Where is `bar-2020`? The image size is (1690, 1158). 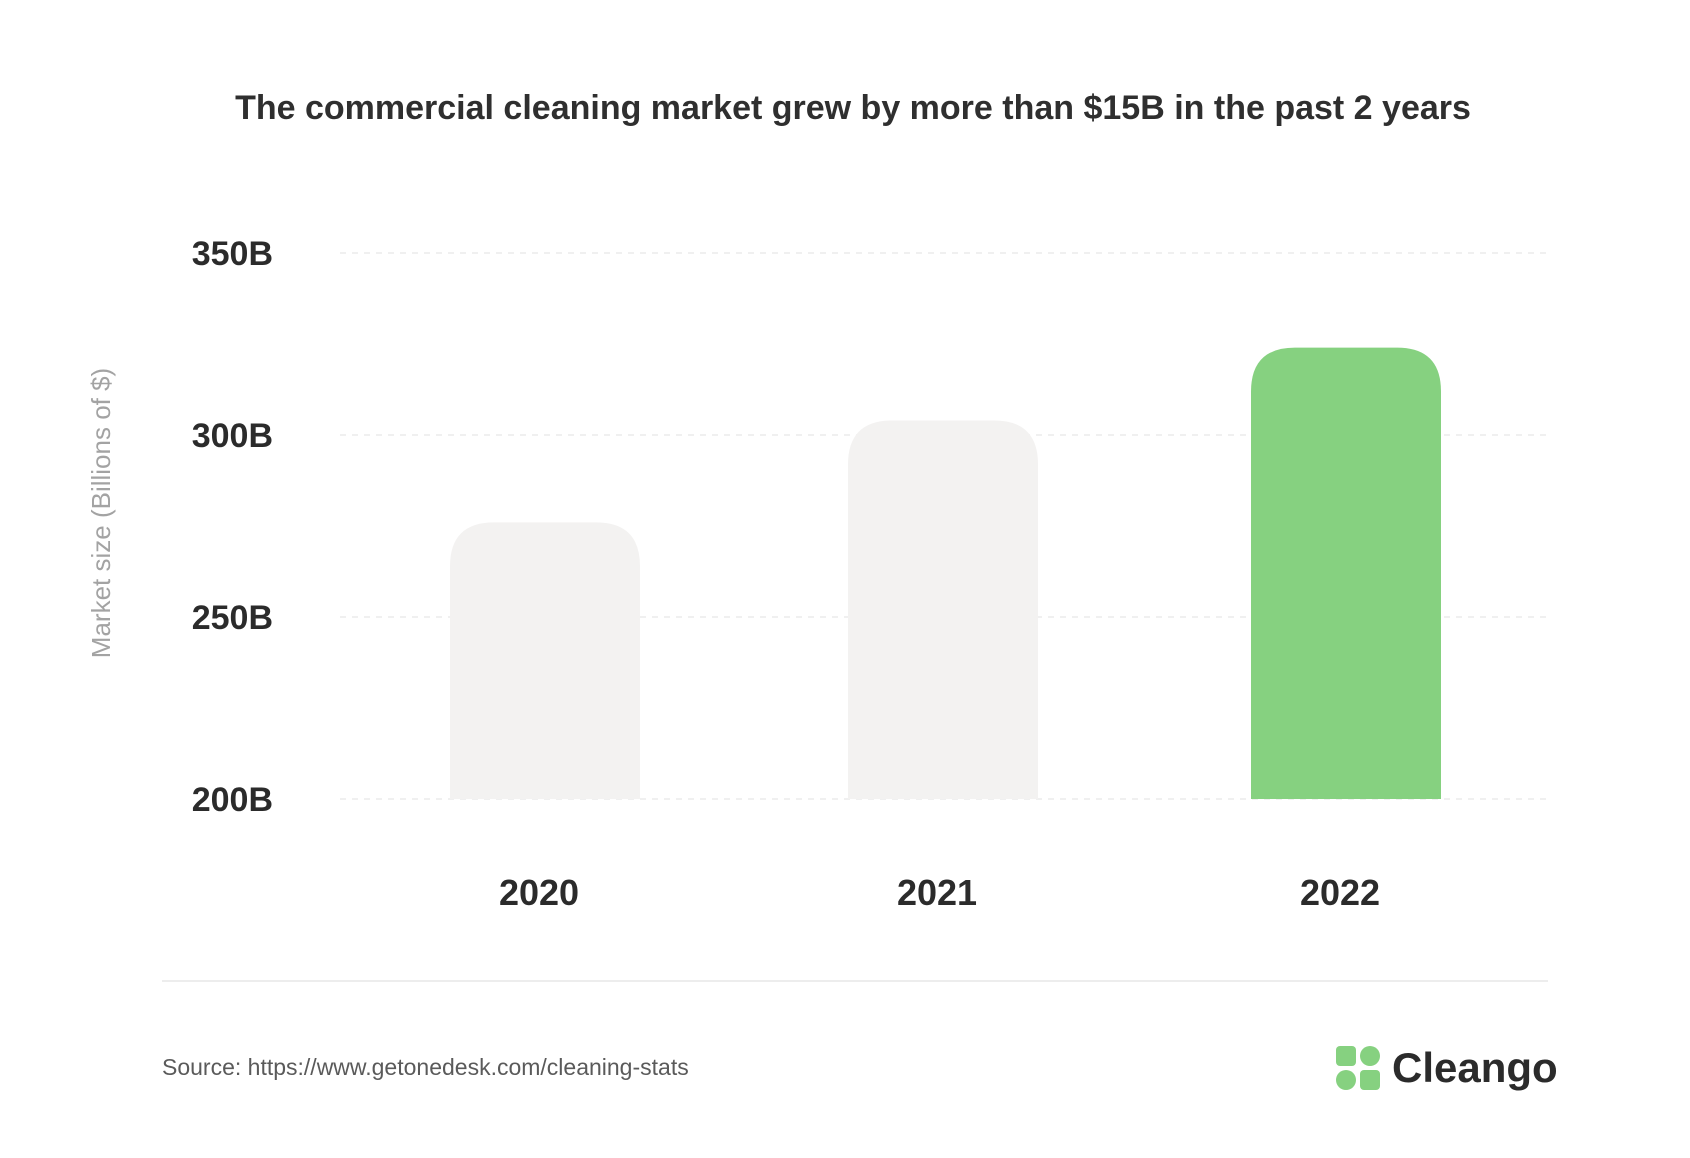 bar-2020 is located at coordinates (545, 660).